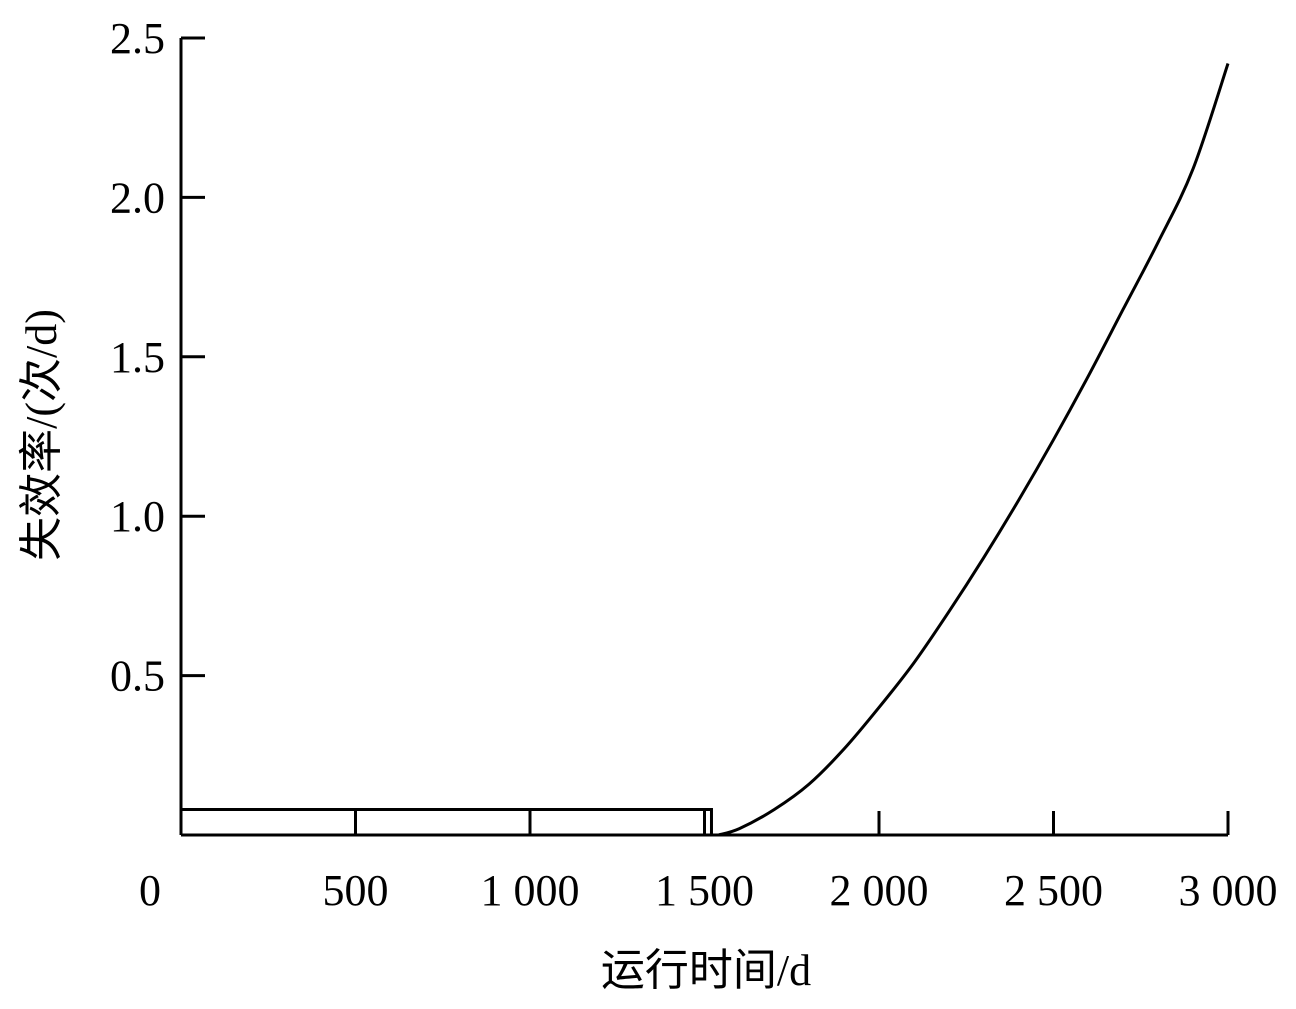 The width and height of the screenshot is (1296, 1009). What do you see at coordinates (137, 516) in the screenshot?
I see `y-tick-label: 1.0` at bounding box center [137, 516].